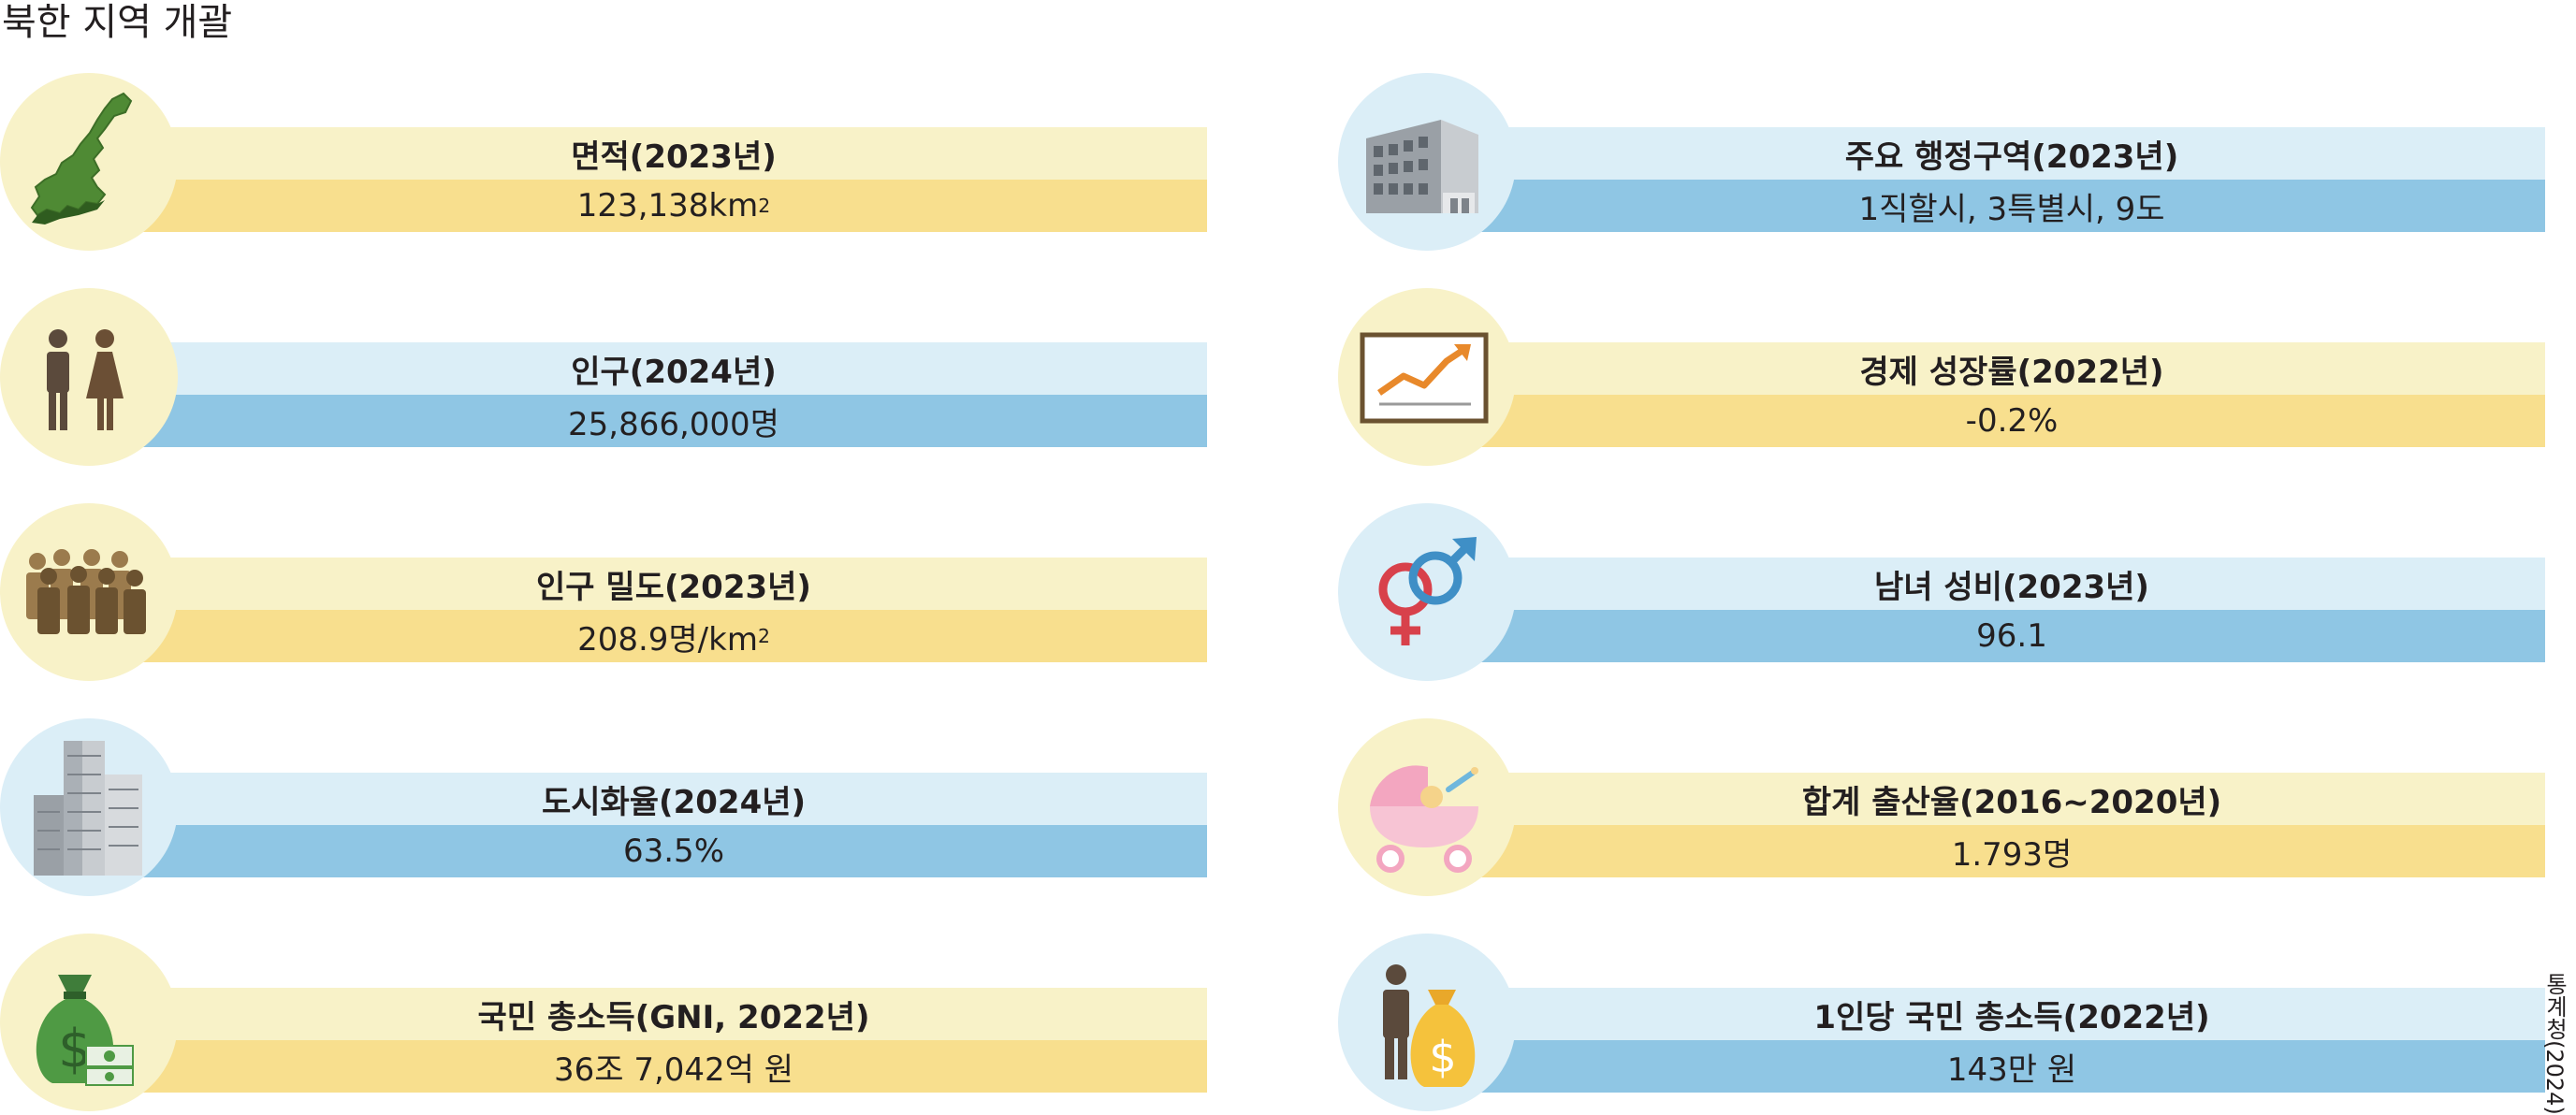  What do you see at coordinates (2011, 421) in the screenshot?
I see `card-value: -0.2%` at bounding box center [2011, 421].